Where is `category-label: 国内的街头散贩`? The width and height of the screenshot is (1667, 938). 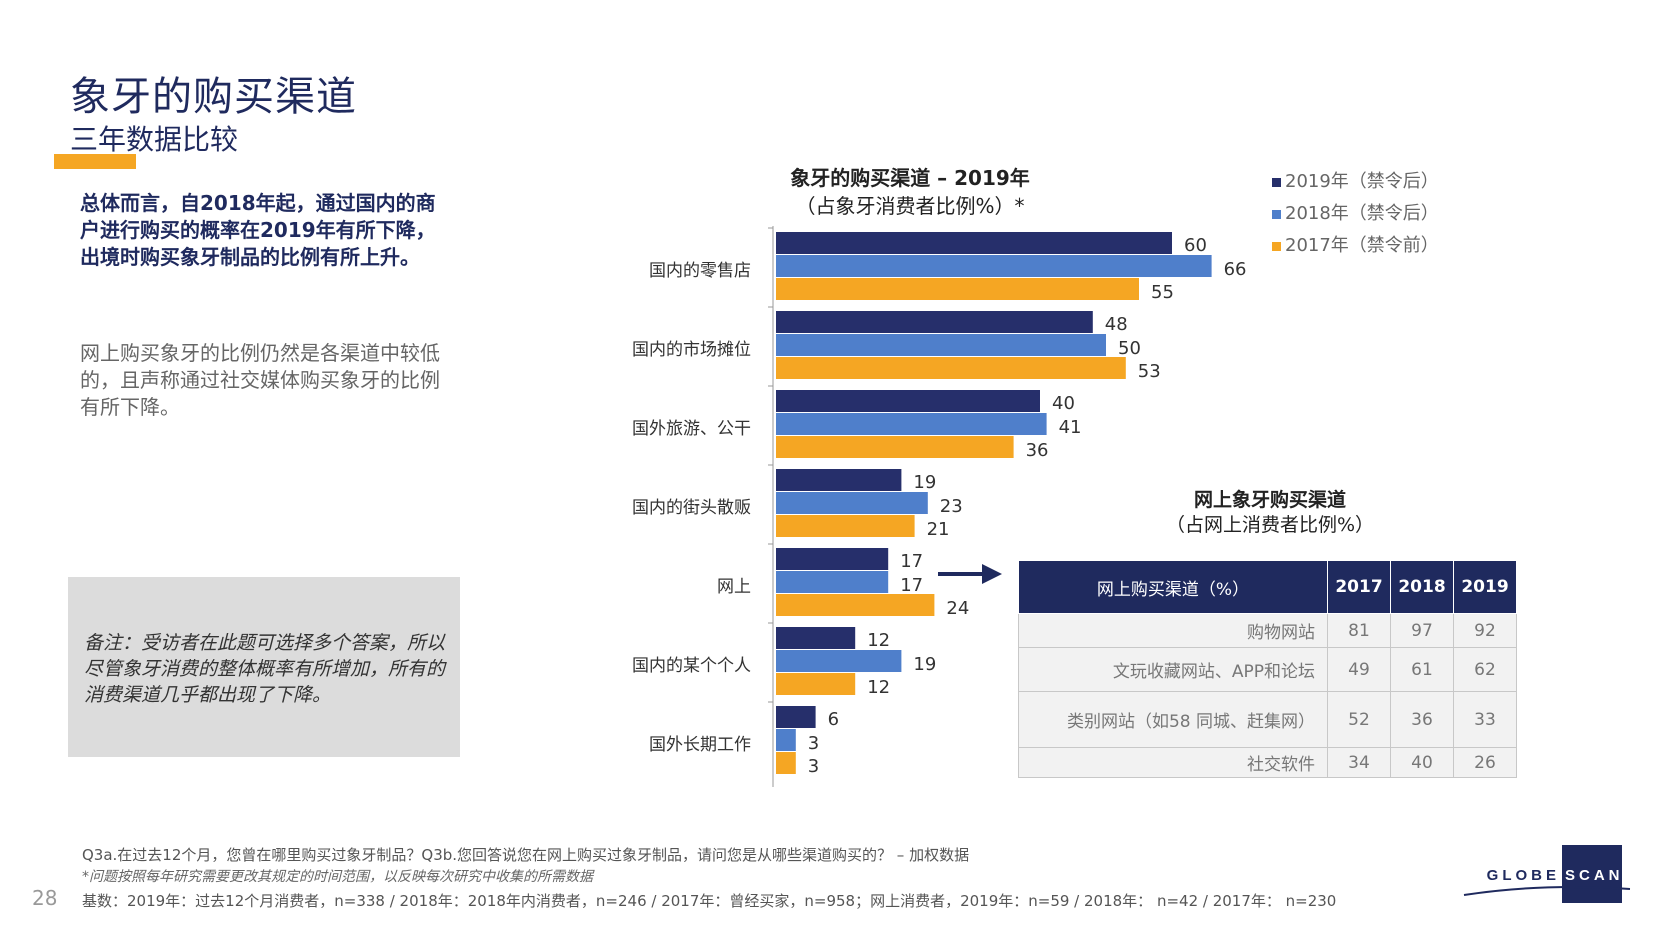 category-label: 国内的街头散贩 is located at coordinates (691, 508).